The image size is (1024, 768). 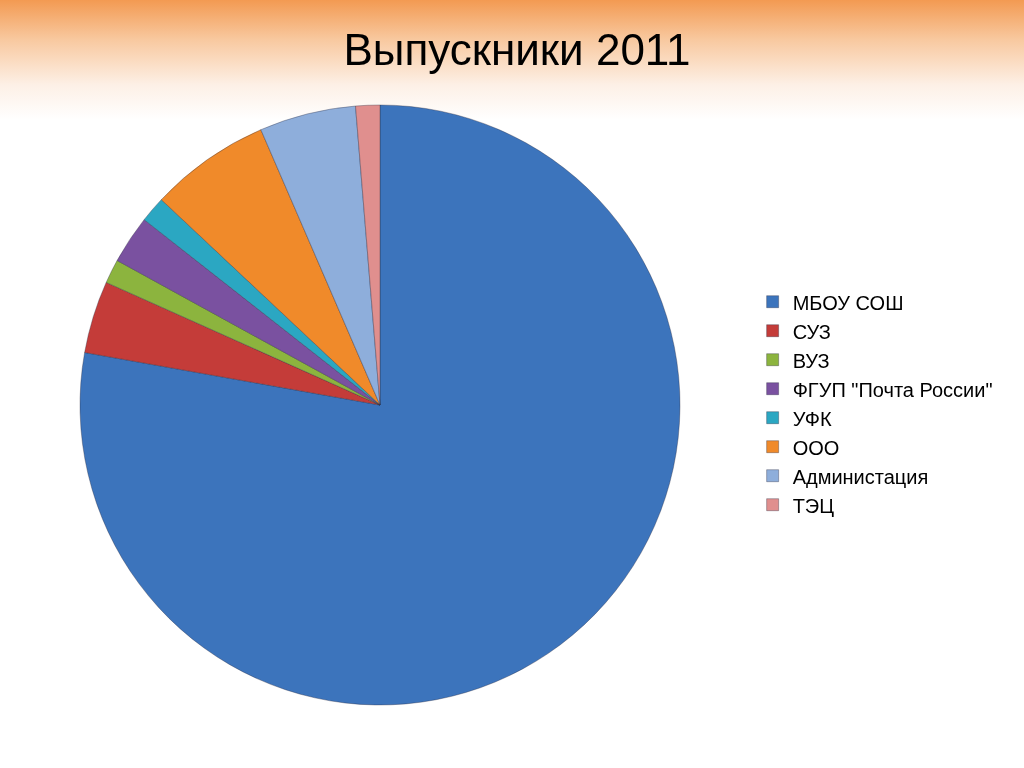 What do you see at coordinates (811, 360) in the screenshot?
I see `legend-label: ВУЗ` at bounding box center [811, 360].